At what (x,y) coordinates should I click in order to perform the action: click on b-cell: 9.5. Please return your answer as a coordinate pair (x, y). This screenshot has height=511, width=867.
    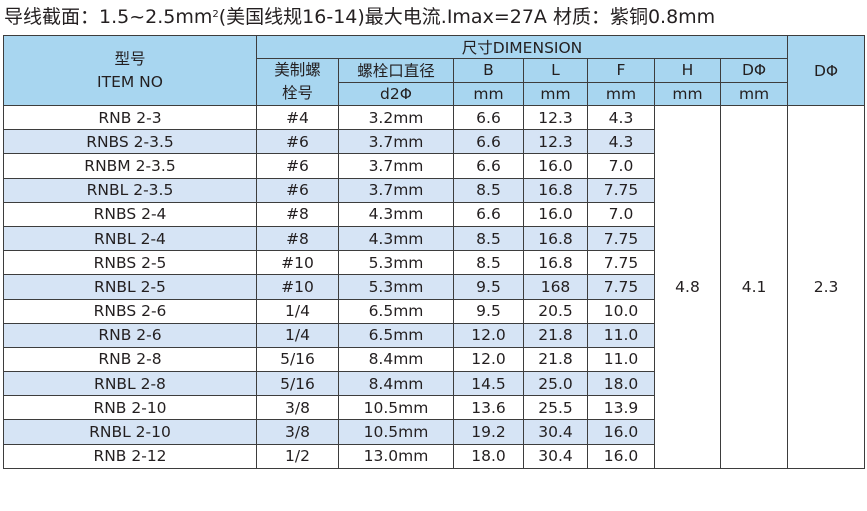
    Looking at the image, I should click on (488, 311).